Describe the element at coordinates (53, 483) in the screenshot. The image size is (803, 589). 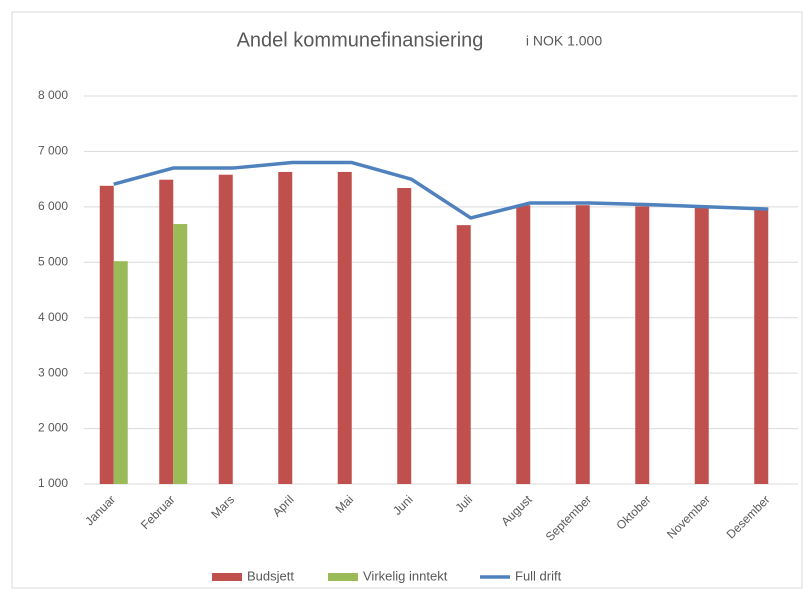
I see `y-tick-label: 1 000` at that location.